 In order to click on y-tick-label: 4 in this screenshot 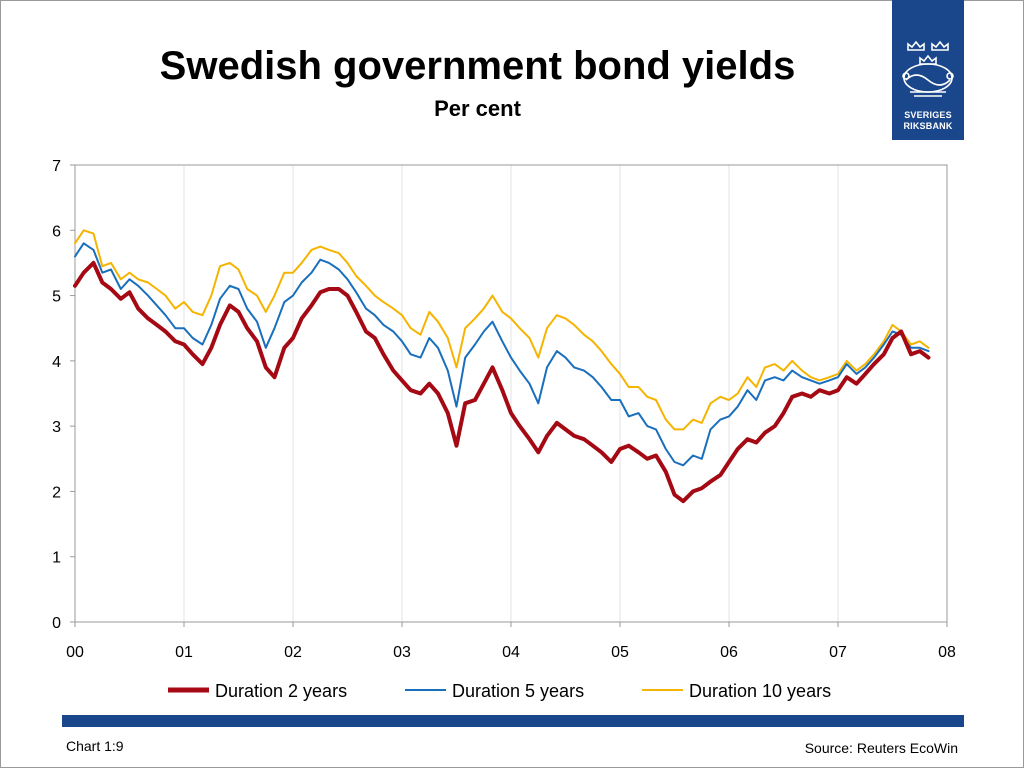, I will do `click(56, 362)`.